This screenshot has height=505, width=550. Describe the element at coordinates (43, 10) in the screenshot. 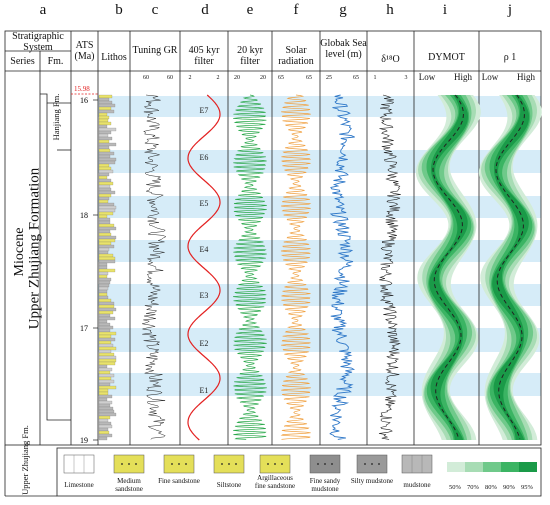

I see `col-letter-a: a` at that location.